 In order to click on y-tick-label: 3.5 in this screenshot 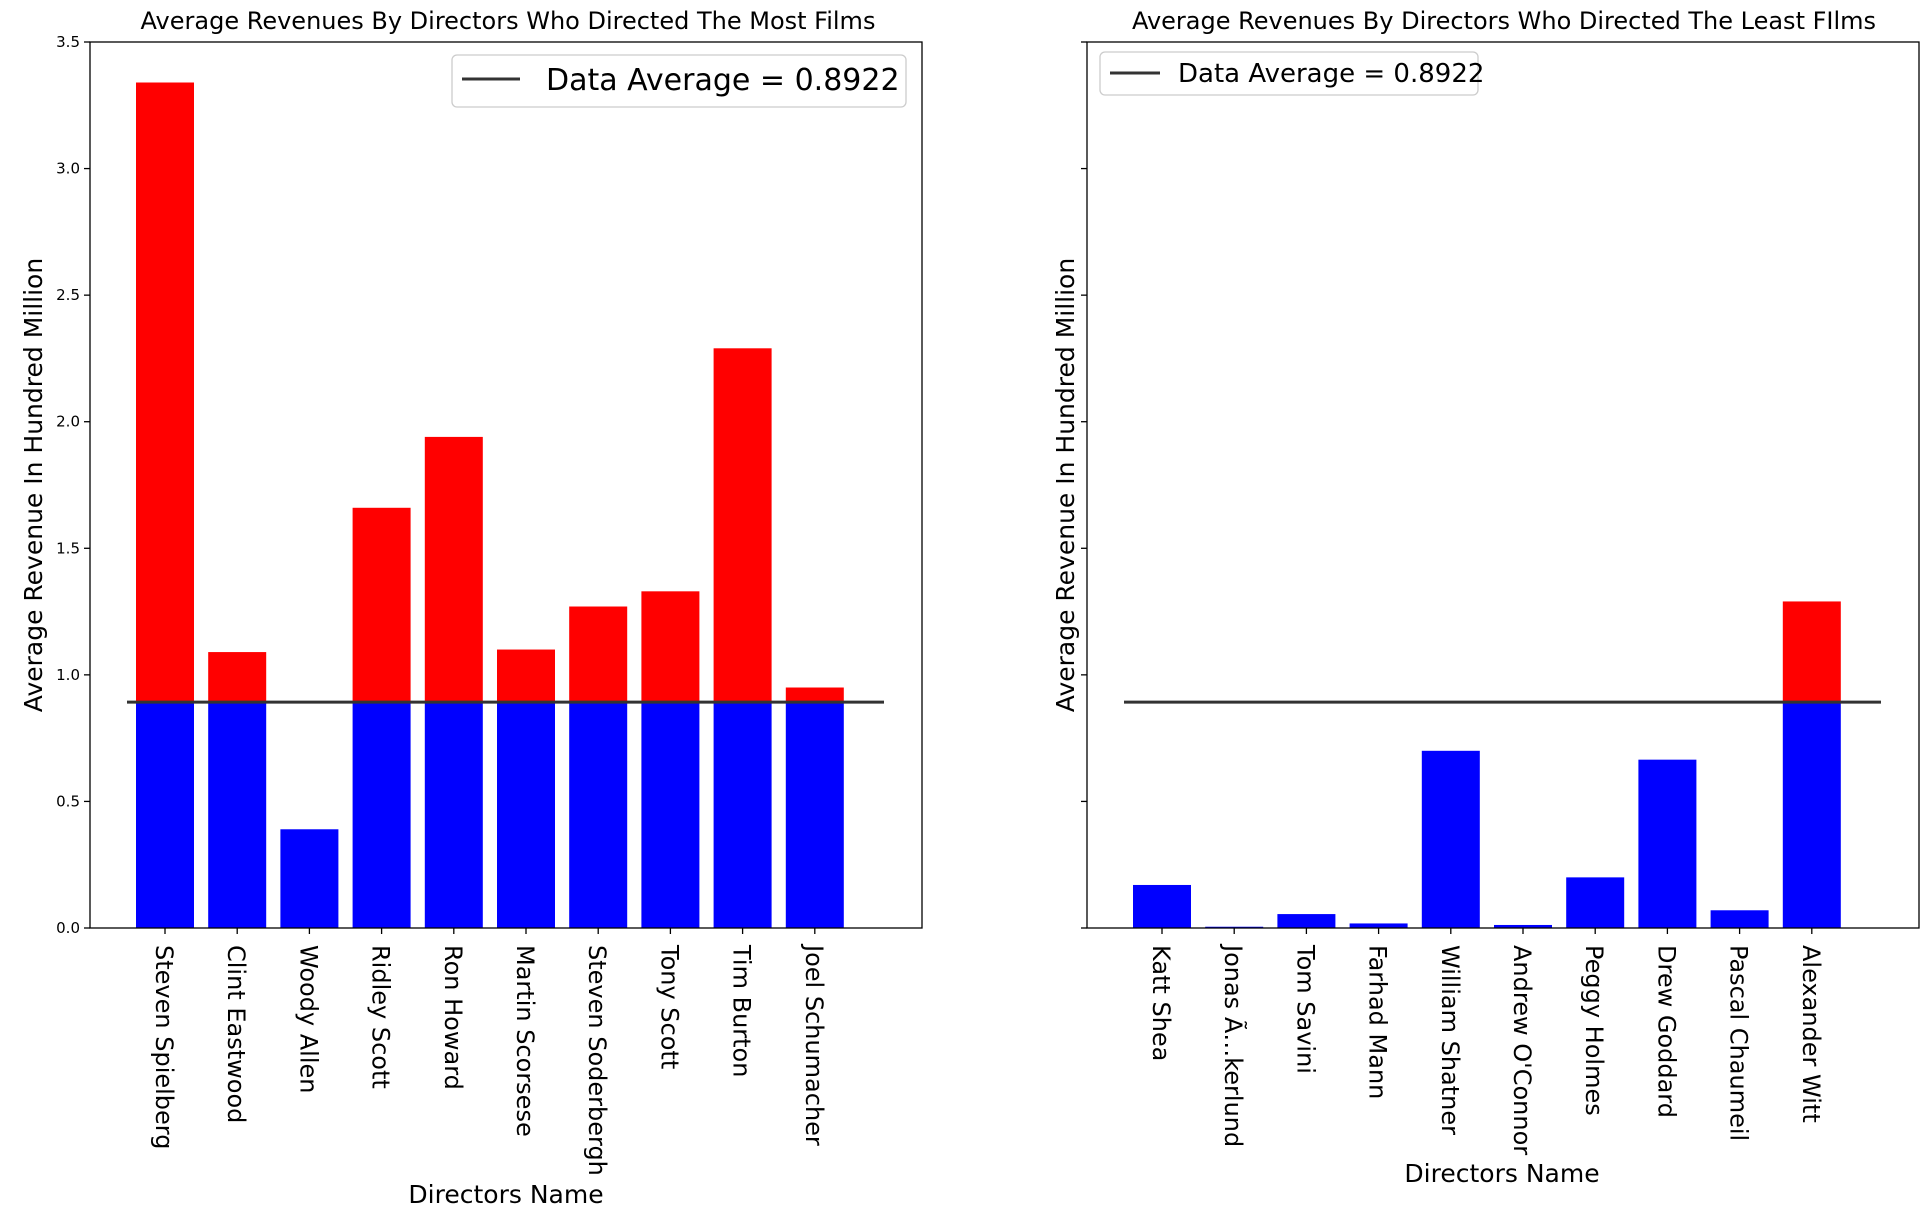, I will do `click(68, 42)`.